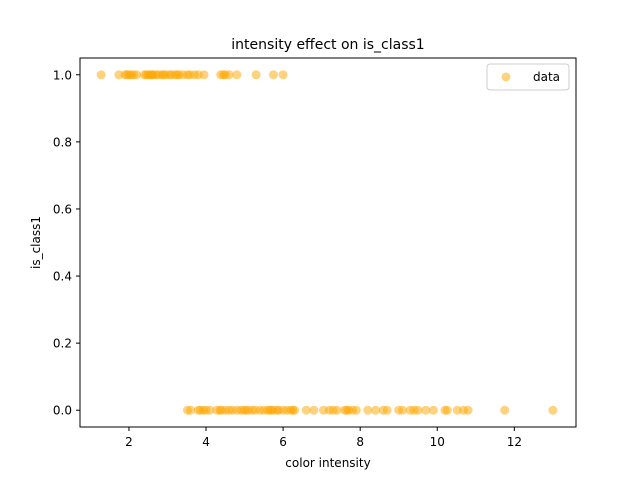  Describe the element at coordinates (66, 243) in the screenshot. I see `y-axis: 0.0 0.2 0.4 0.6 0.8 1.0` at that location.